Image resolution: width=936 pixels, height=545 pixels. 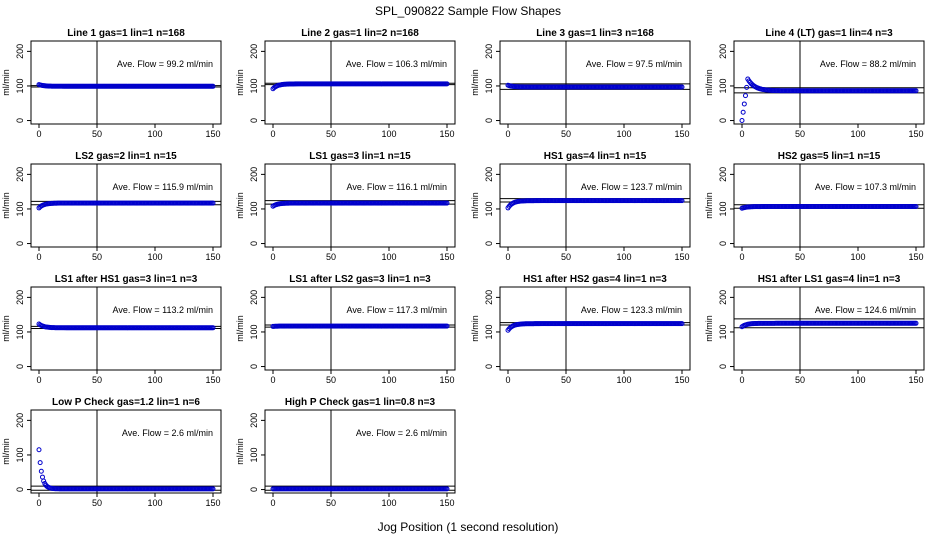 What do you see at coordinates (631, 187) in the screenshot?
I see `average-flow-annotation: Ave. Flow = 123.7 ml/min` at bounding box center [631, 187].